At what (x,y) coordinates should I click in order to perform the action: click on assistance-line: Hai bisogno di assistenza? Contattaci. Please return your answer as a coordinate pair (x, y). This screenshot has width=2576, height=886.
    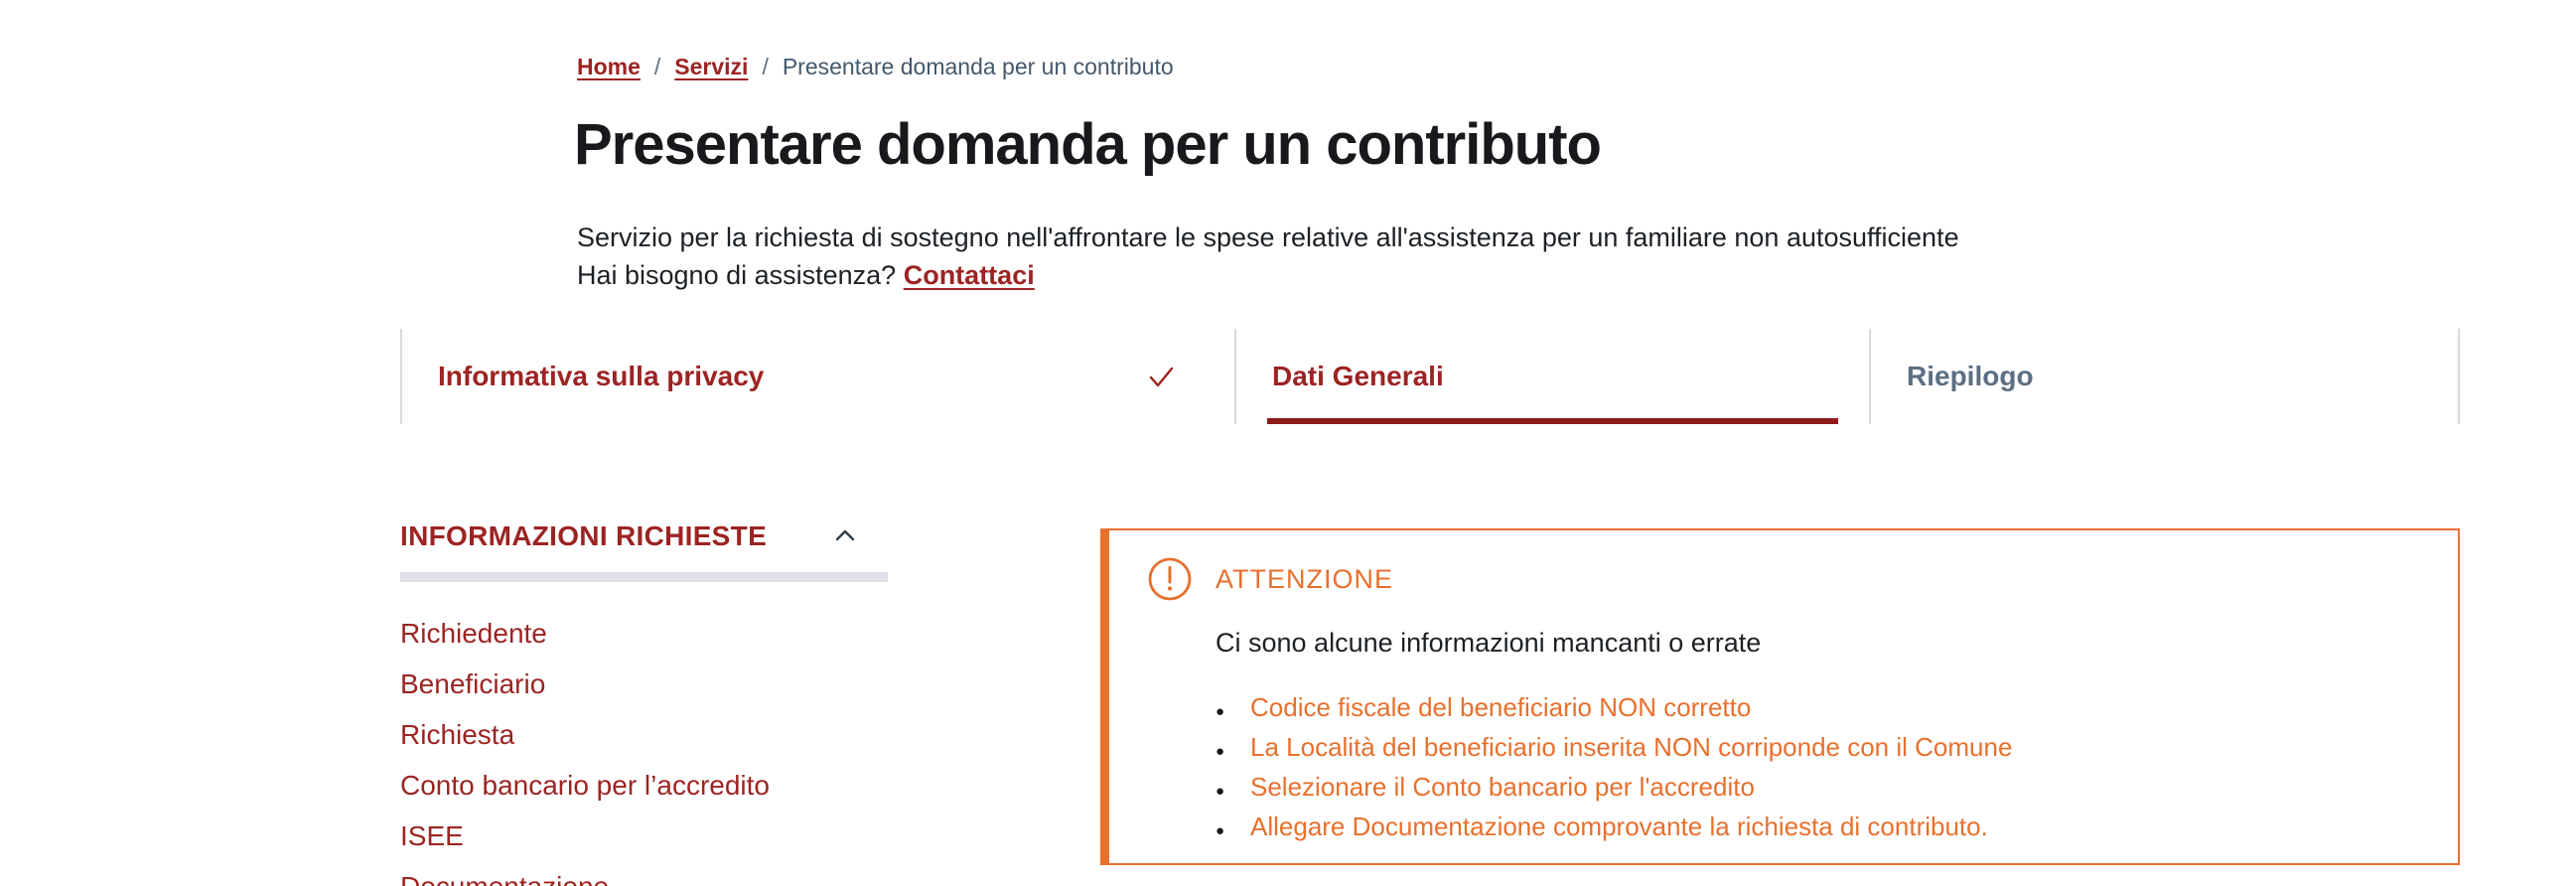
    Looking at the image, I should click on (1268, 275).